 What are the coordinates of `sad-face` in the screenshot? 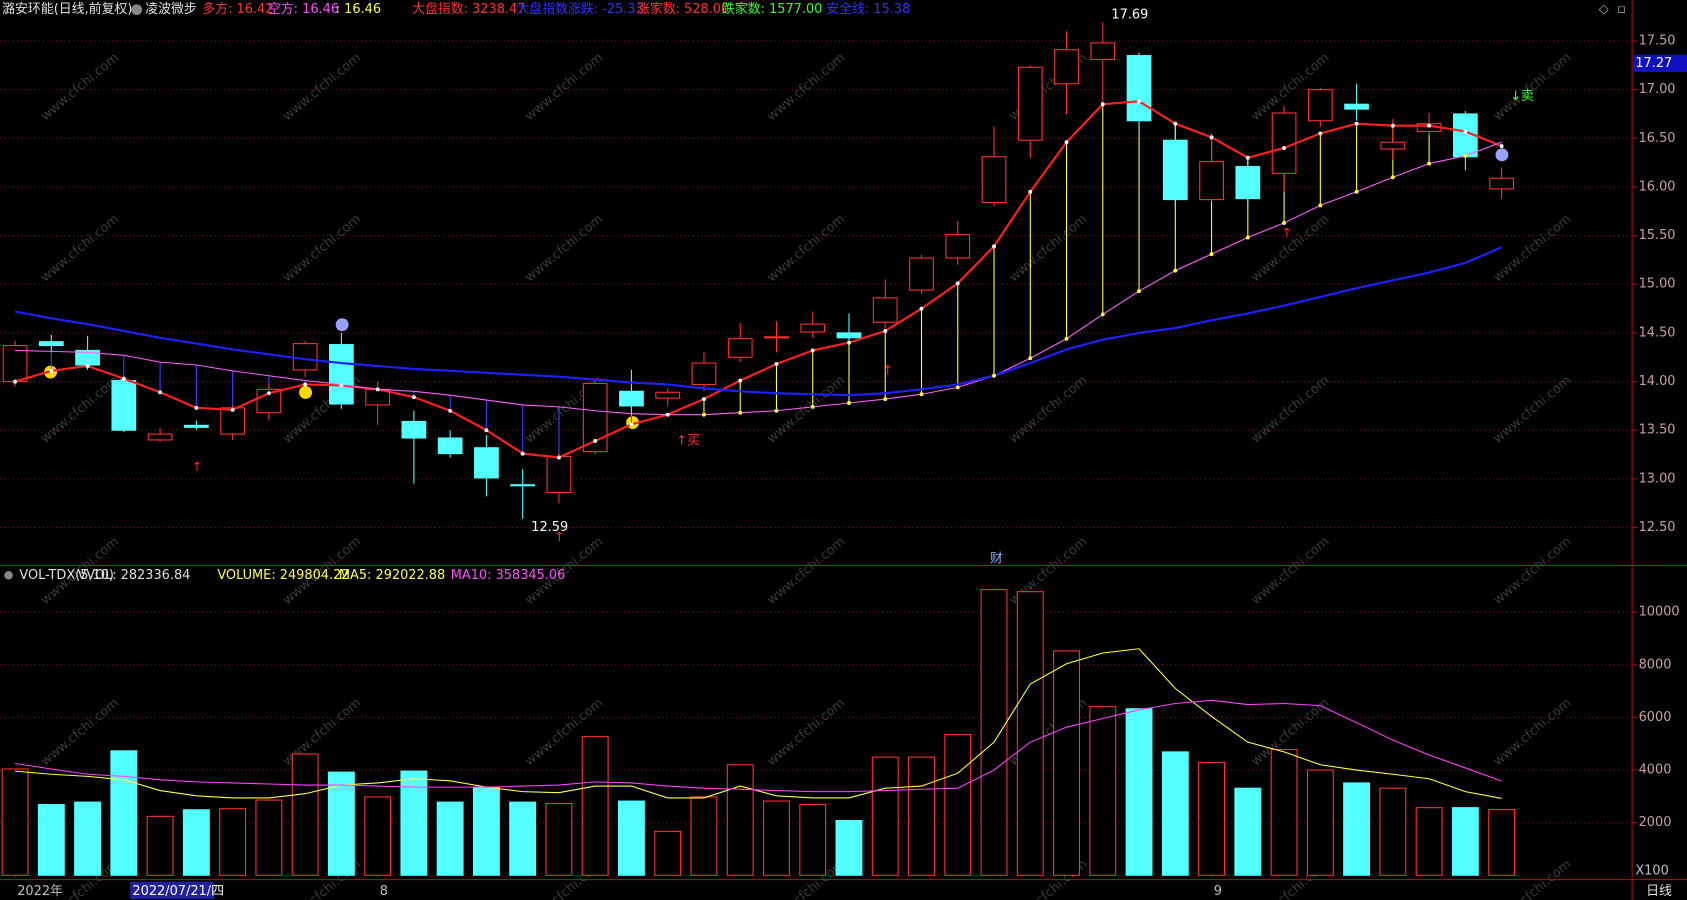 It's located at (1502, 155).